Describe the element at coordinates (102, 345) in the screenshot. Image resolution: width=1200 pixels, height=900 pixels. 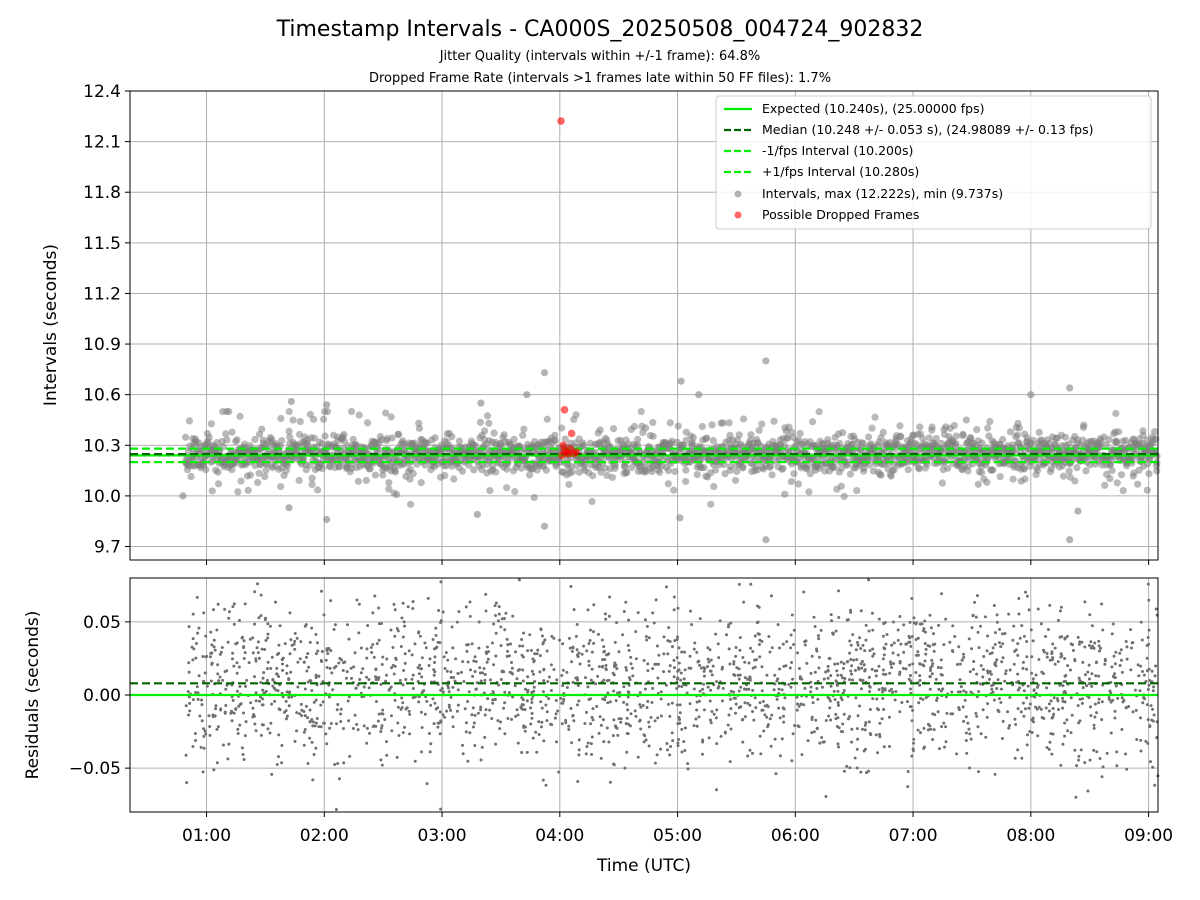
I see `top-ytick-label: 10.9` at that location.